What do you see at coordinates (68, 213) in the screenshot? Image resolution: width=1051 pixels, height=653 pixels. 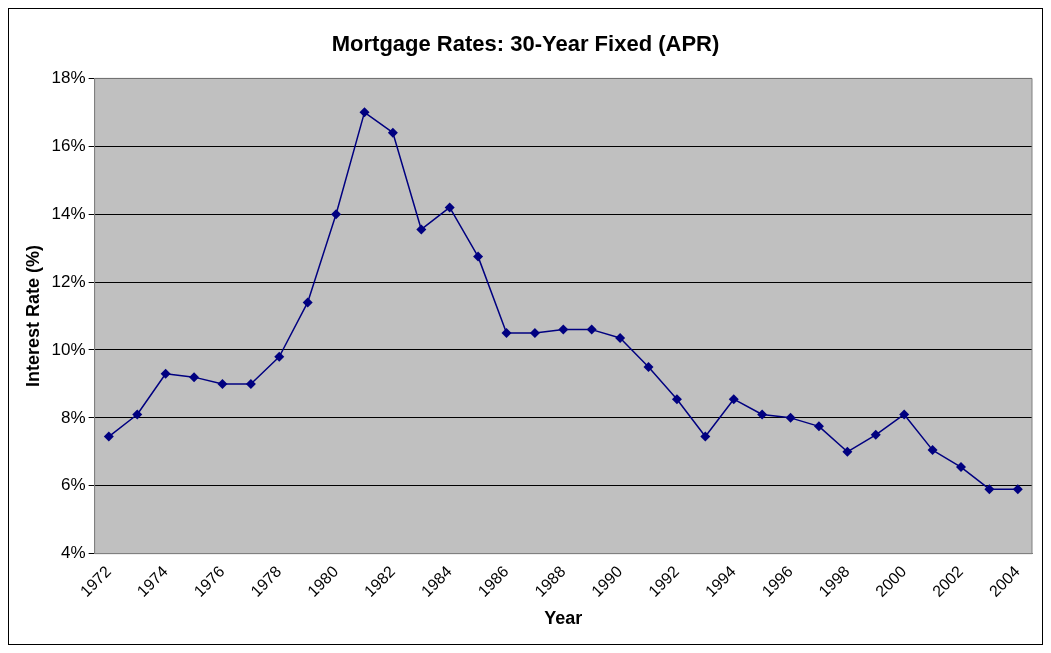 I see `y-tick-label: 14%` at bounding box center [68, 213].